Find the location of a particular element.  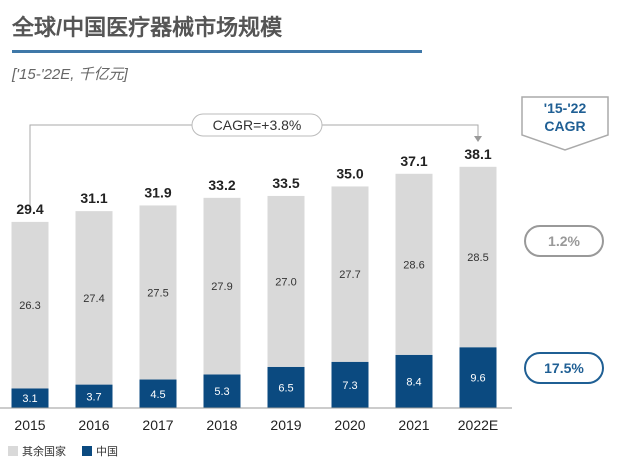

label-total: 35.0 is located at coordinates (349, 173).